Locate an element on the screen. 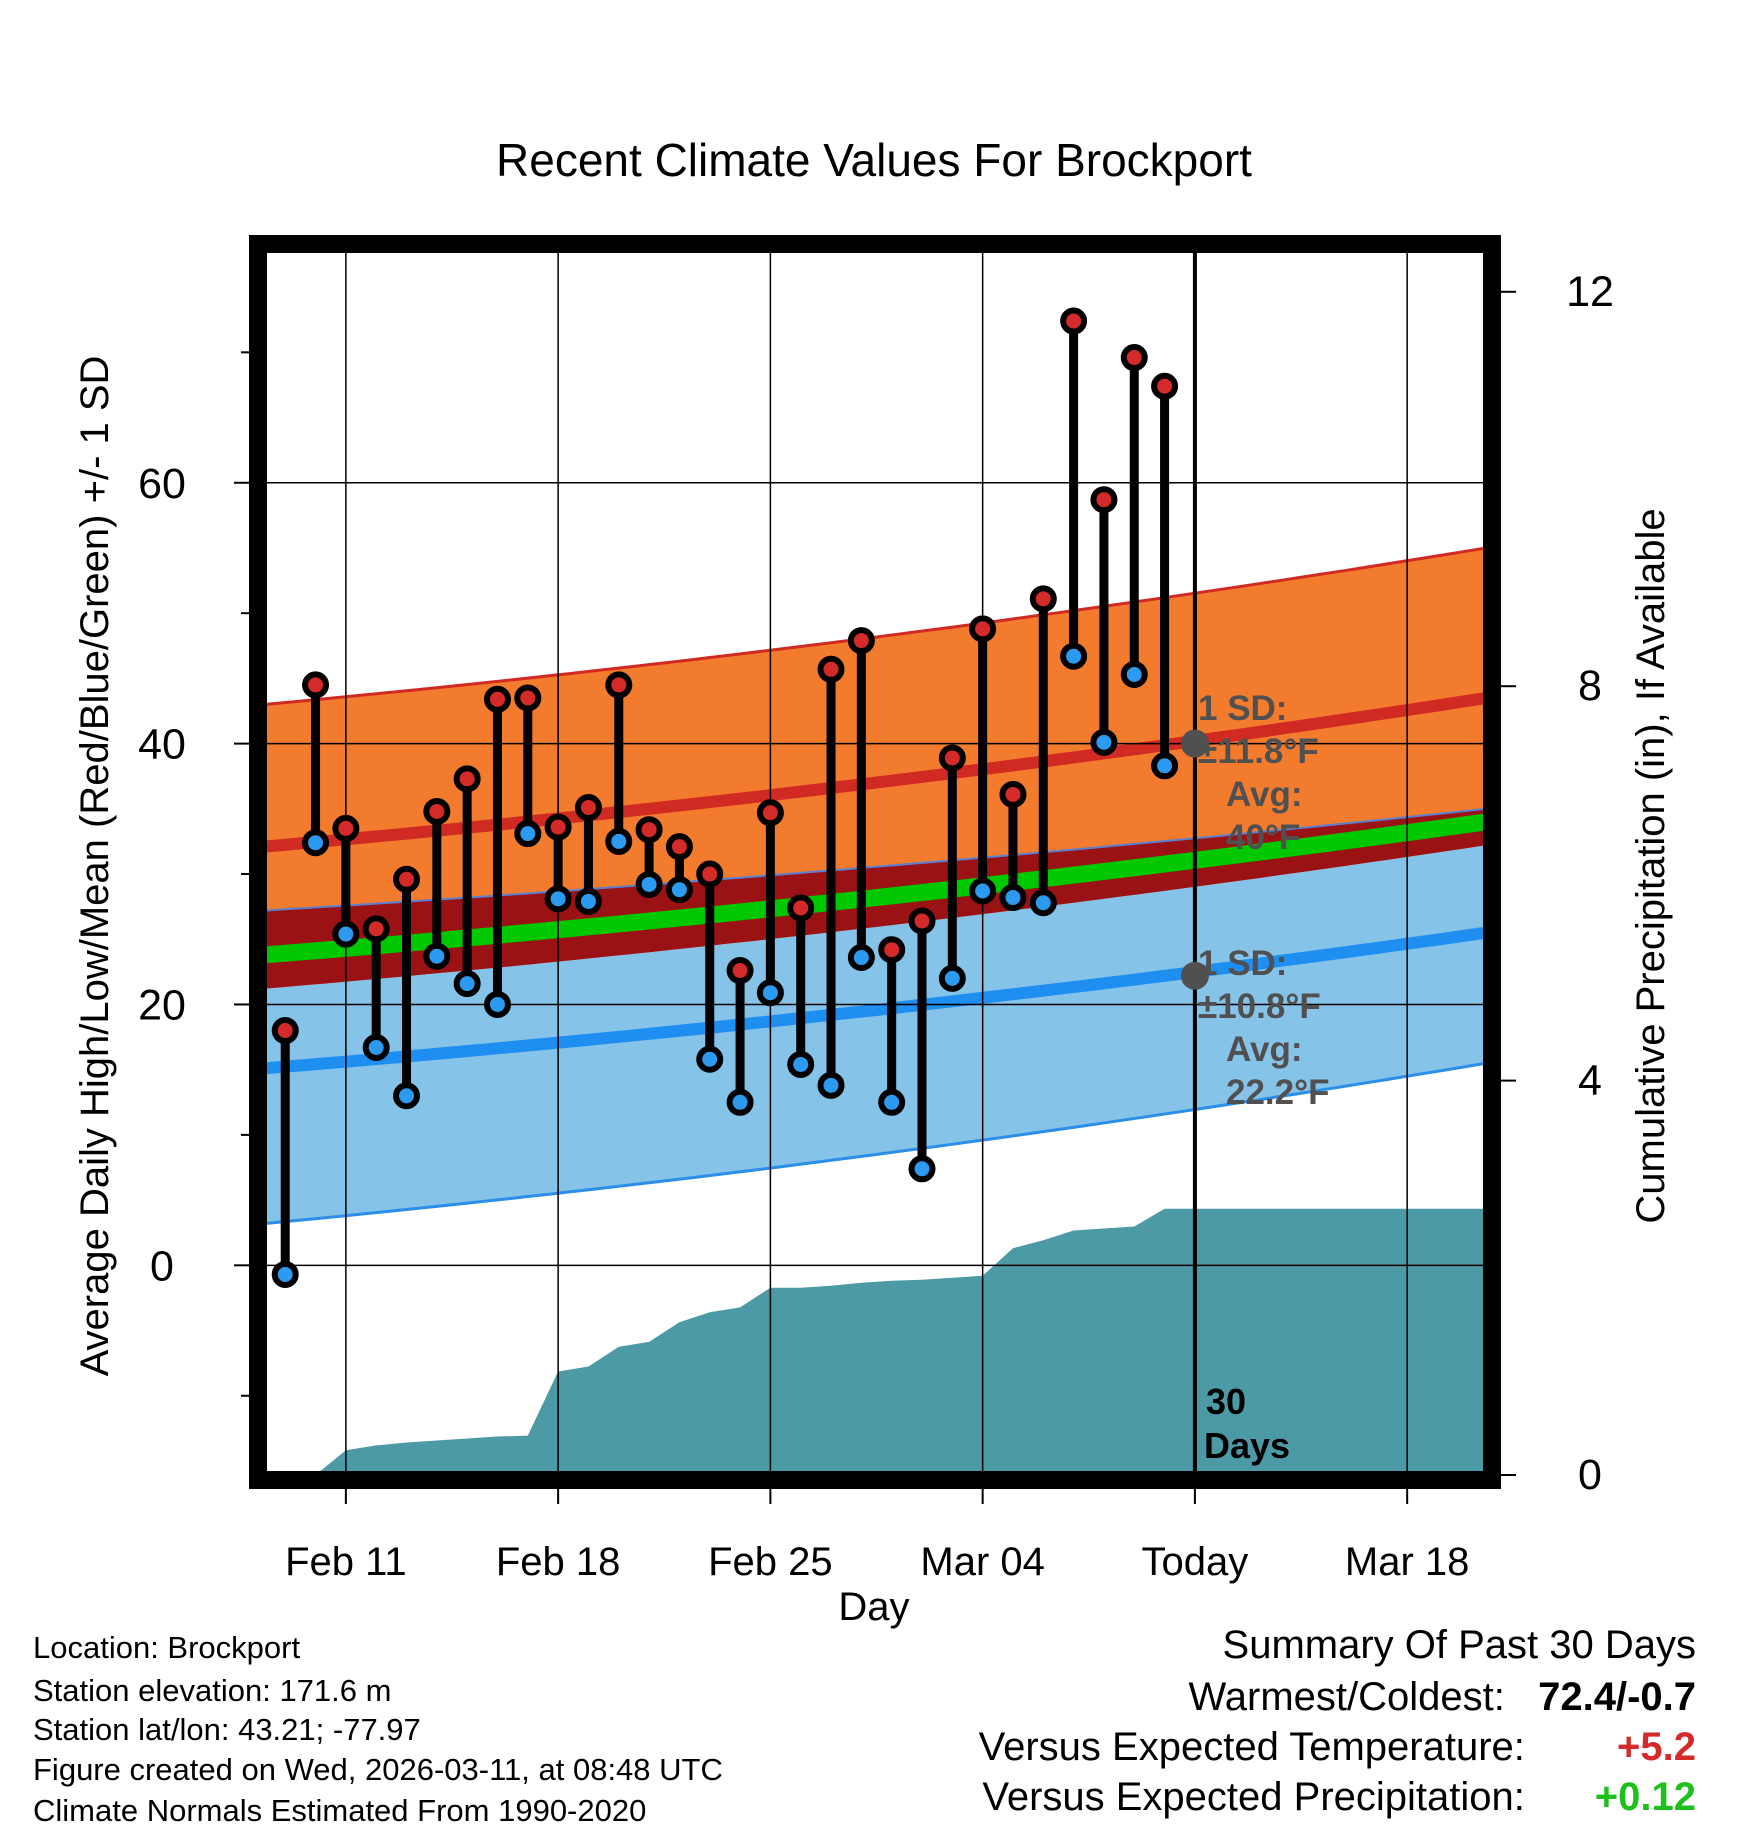 The image size is (1748, 1828). chart-title: Recent Climate Values For Brockport is located at coordinates (874, 160).